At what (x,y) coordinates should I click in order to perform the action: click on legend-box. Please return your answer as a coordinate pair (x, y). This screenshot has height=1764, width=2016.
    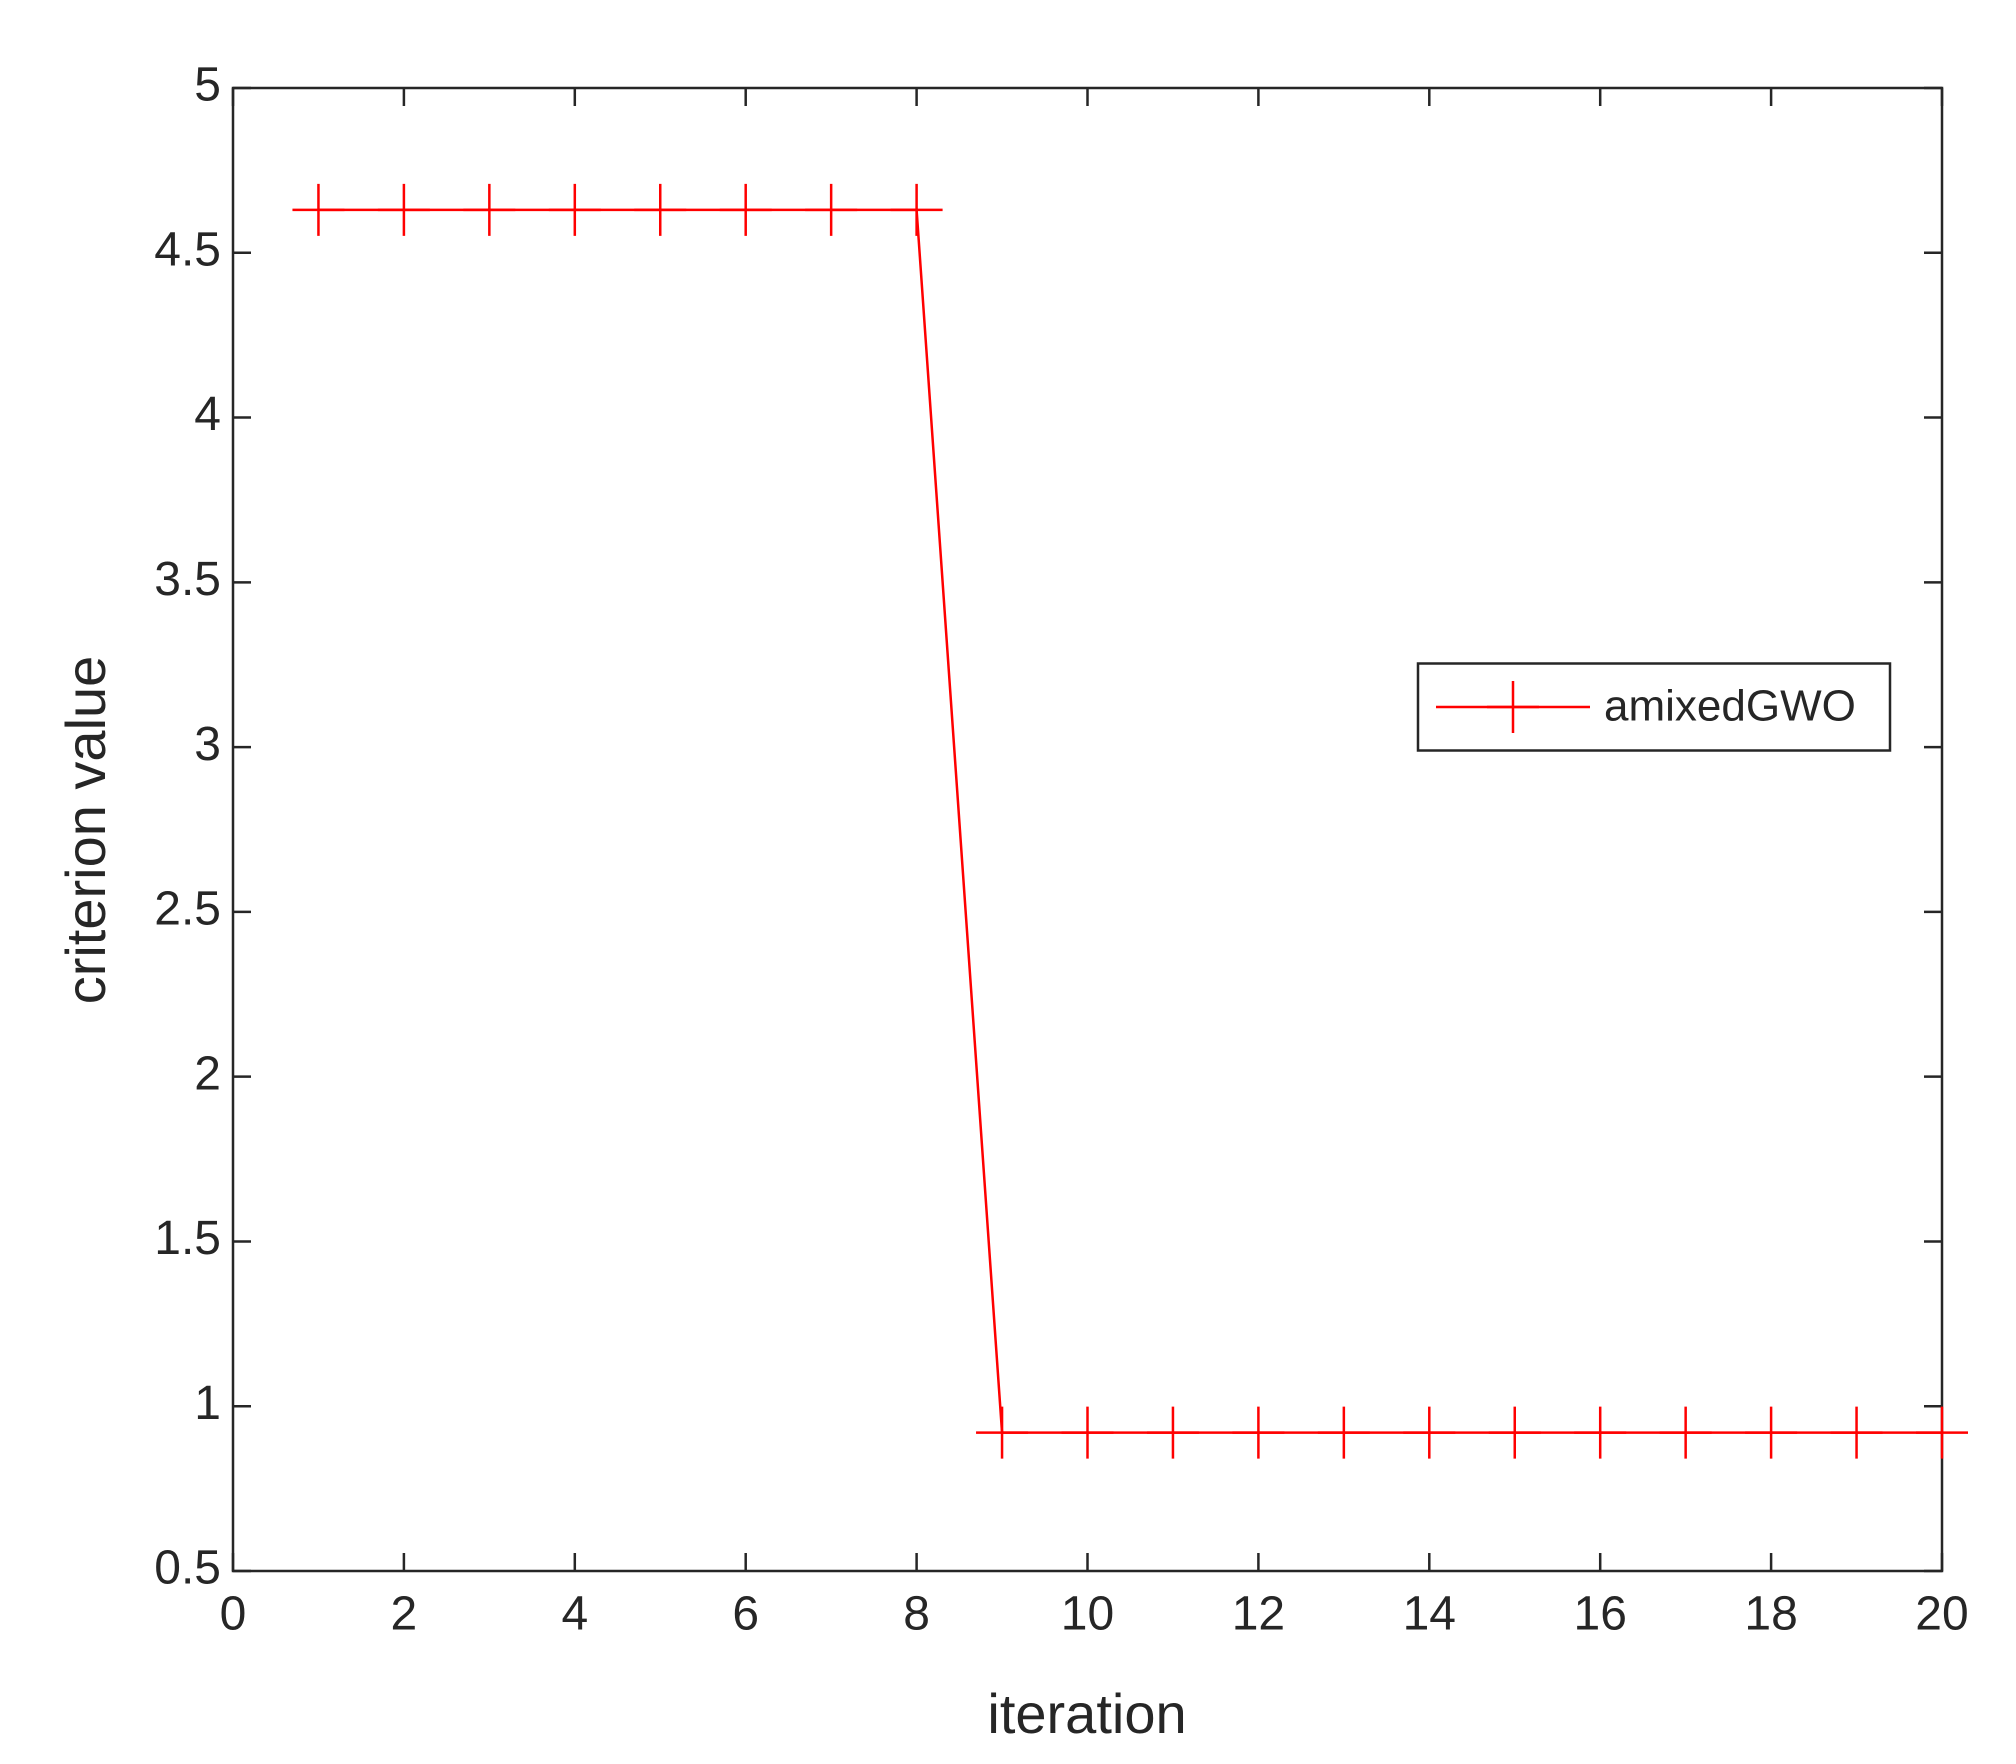
    Looking at the image, I should click on (1654, 707).